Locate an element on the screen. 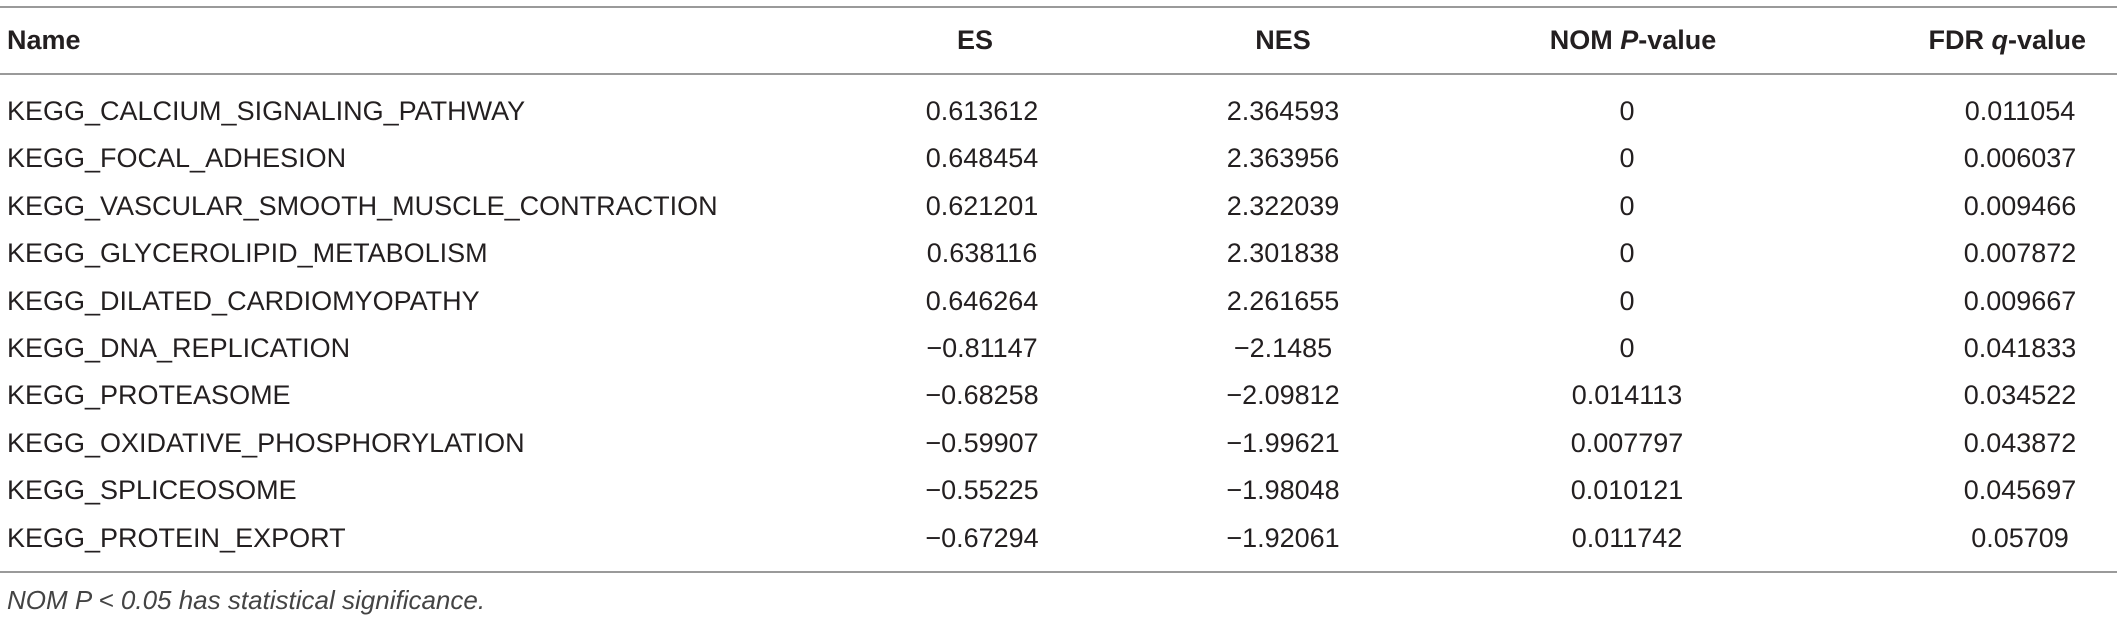 Image resolution: width=2117 pixels, height=622 pixels. cell-value: 2.364593 is located at coordinates (1283, 111).